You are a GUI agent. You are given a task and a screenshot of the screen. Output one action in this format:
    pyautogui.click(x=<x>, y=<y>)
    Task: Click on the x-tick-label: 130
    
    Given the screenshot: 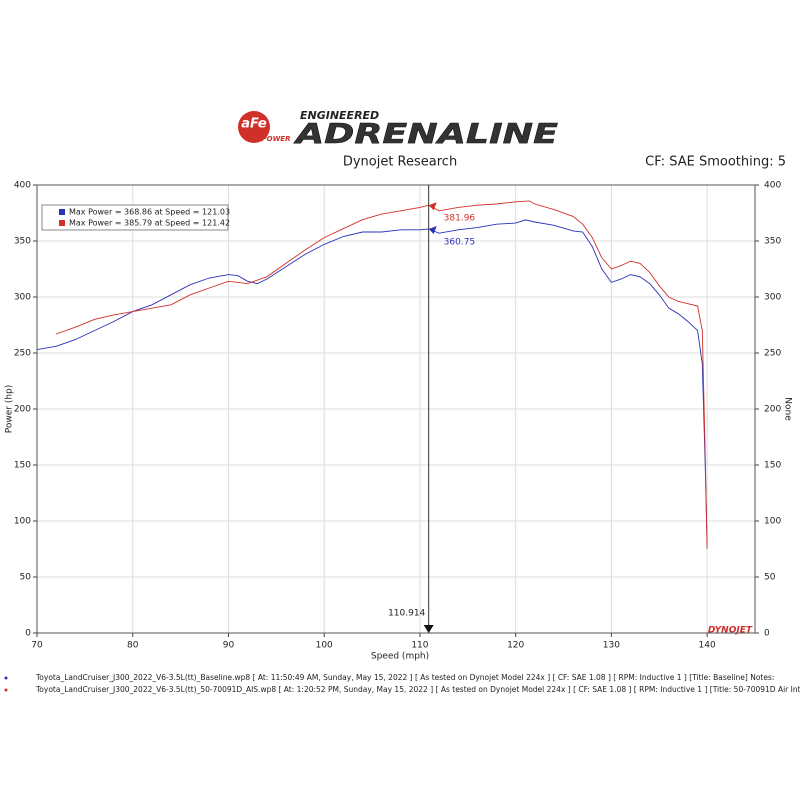 What is the action you would take?
    pyautogui.click(x=611, y=646)
    